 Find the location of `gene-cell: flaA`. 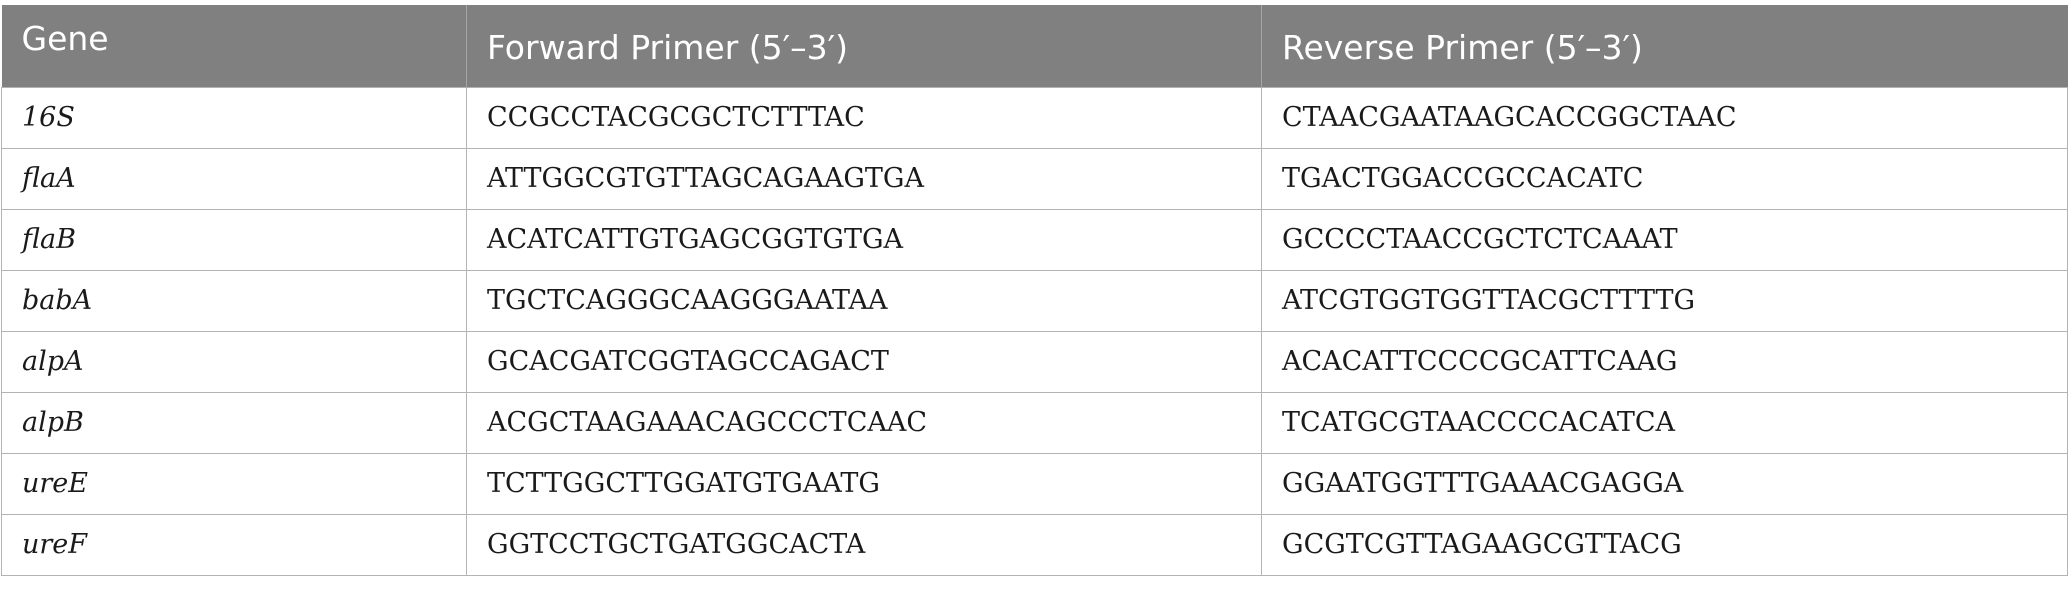

gene-cell: flaA is located at coordinates (234, 178).